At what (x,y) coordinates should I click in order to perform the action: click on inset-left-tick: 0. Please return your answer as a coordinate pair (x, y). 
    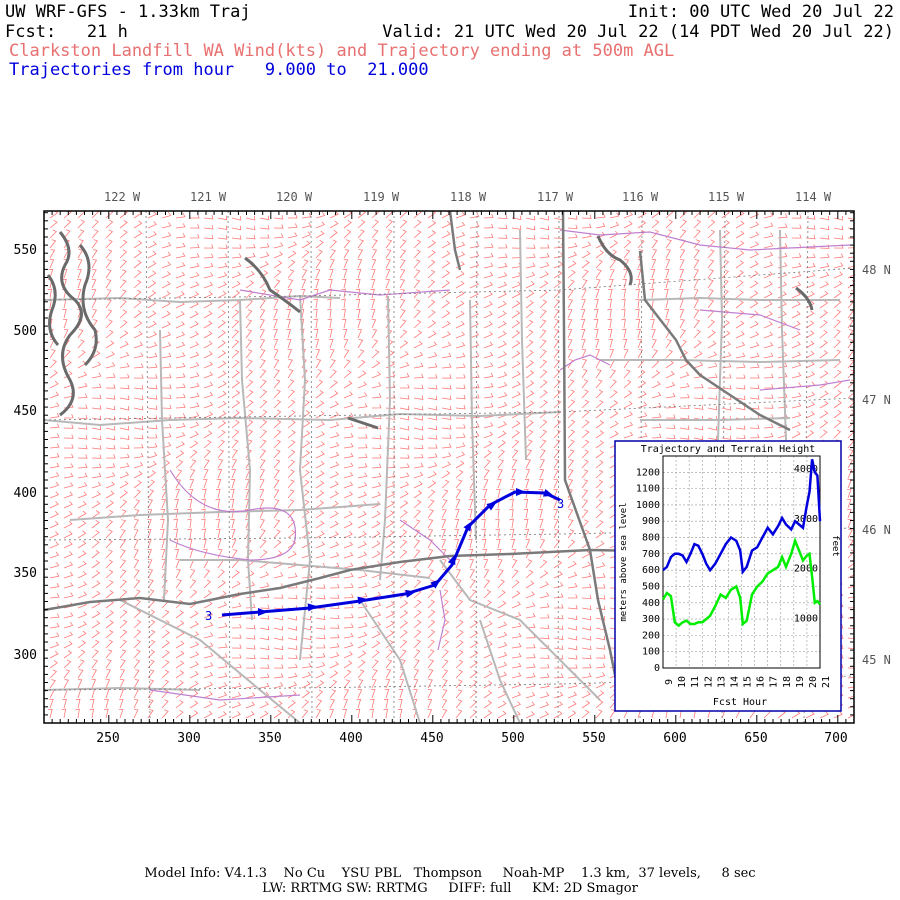
    Looking at the image, I should click on (657, 668).